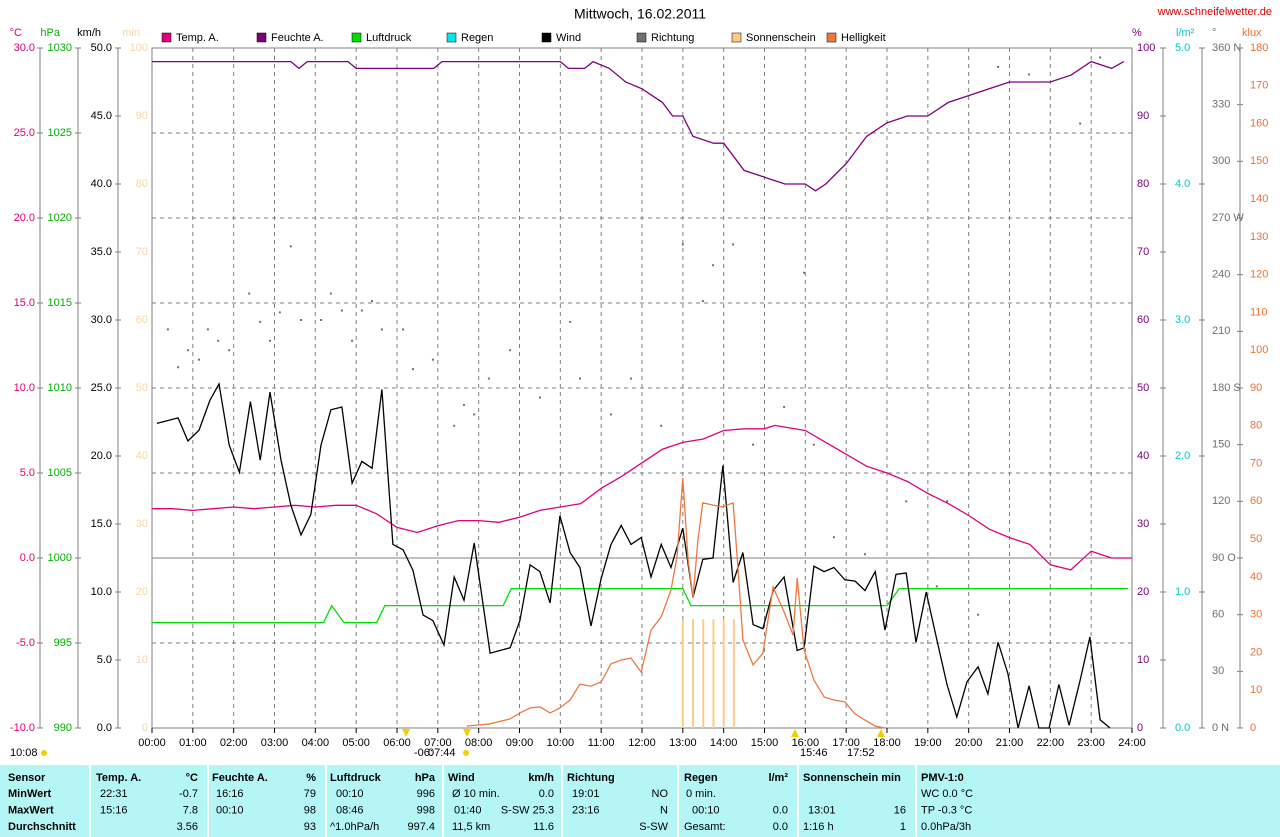 This screenshot has height=837, width=1280. Describe the element at coordinates (818, 827) in the screenshot. I see `table-cell: 1:16 h` at that location.